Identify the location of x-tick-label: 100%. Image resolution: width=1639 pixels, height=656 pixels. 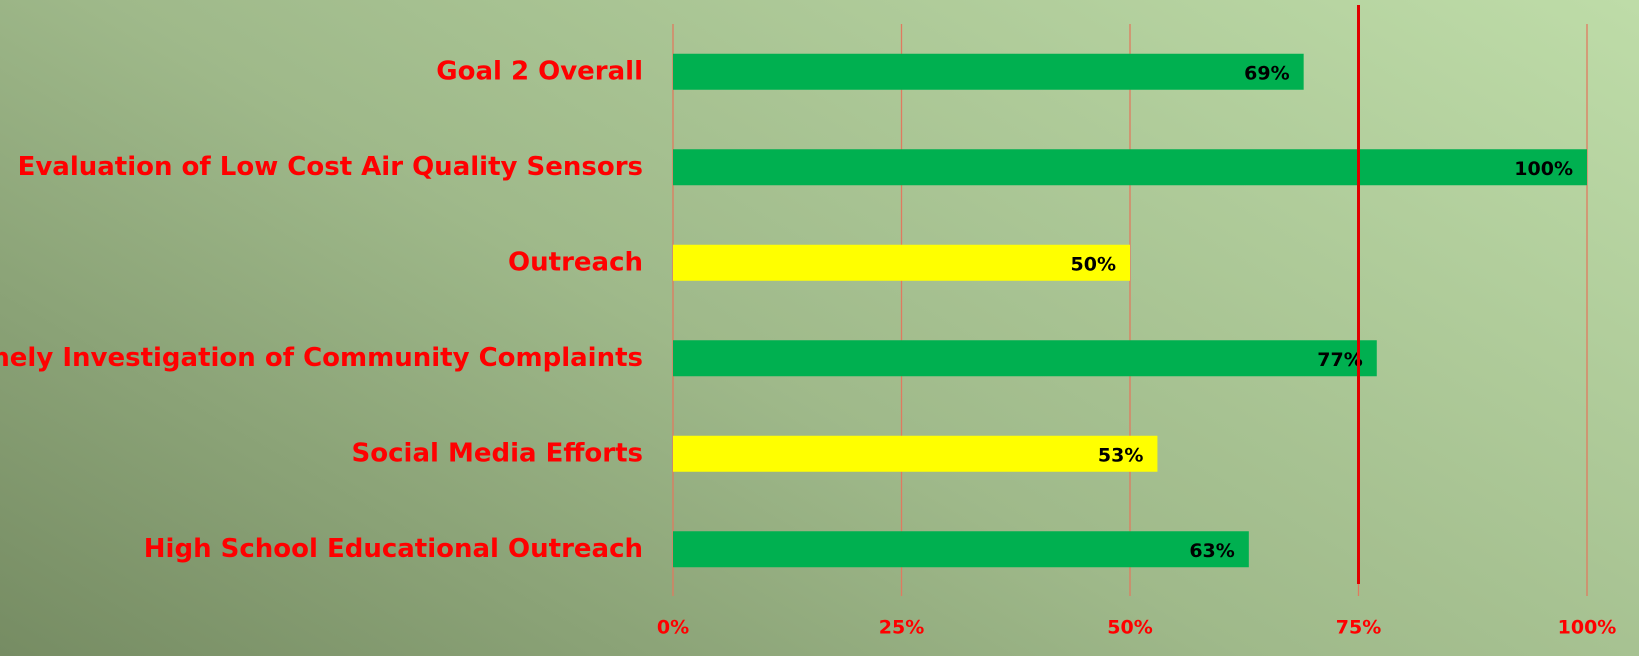
(1587, 628).